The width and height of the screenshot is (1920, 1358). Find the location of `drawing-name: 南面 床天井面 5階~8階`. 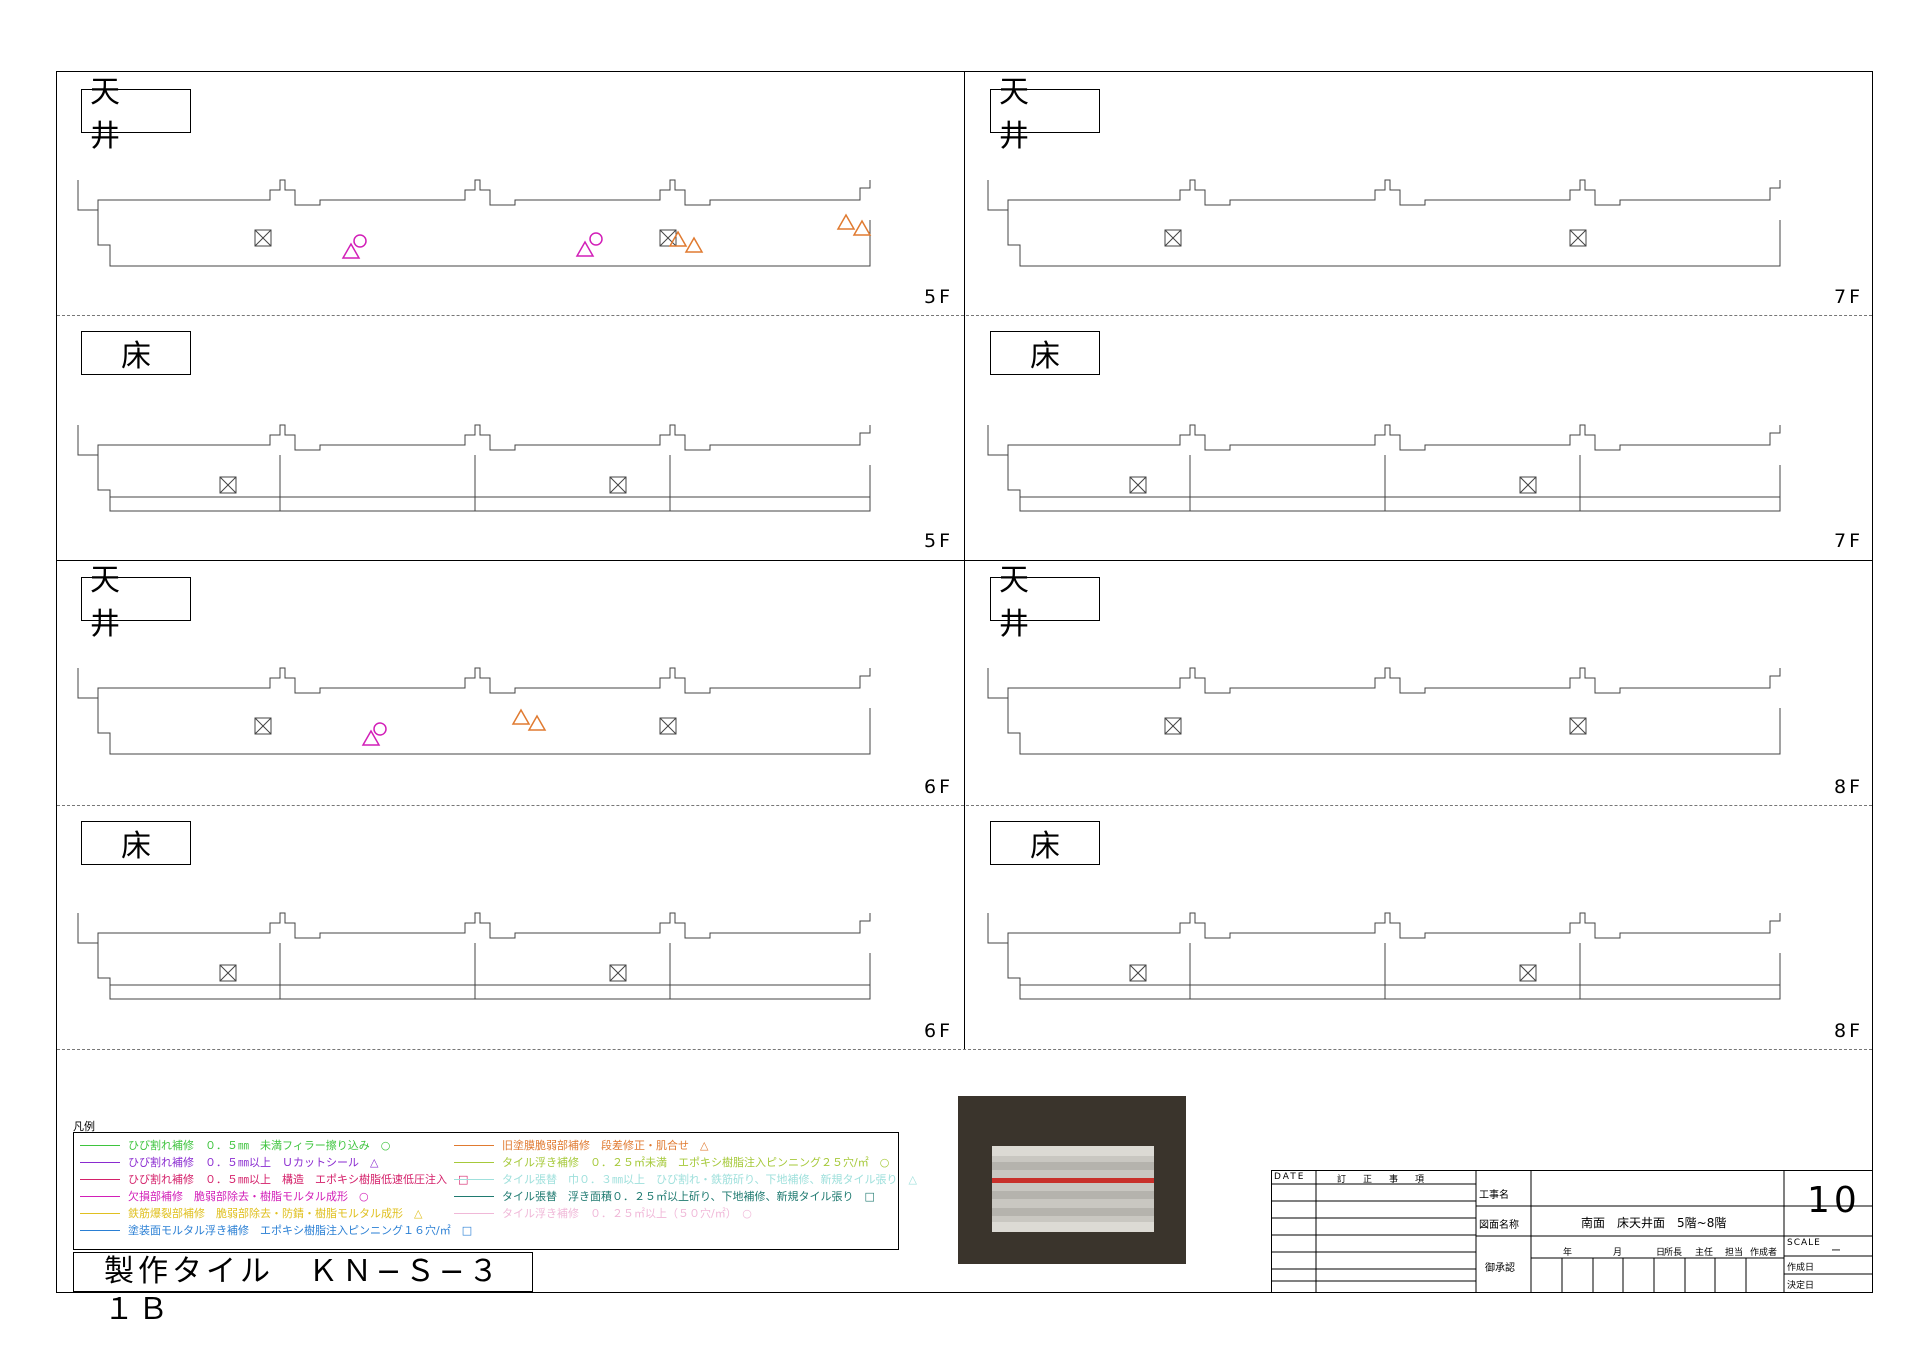

drawing-name: 南面 床天井面 5階~8階 is located at coordinates (1654, 1223).